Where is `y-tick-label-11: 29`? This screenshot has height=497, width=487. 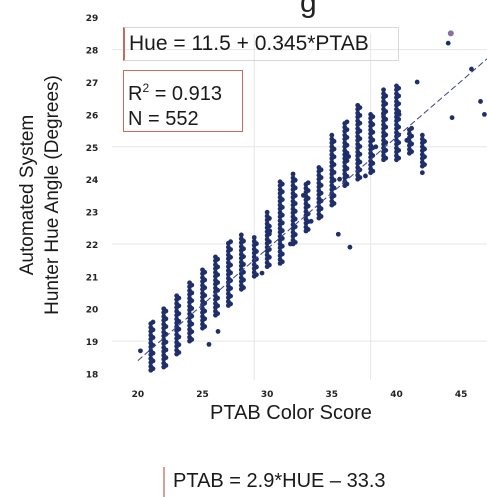 y-tick-label-11: 29 is located at coordinates (92, 19).